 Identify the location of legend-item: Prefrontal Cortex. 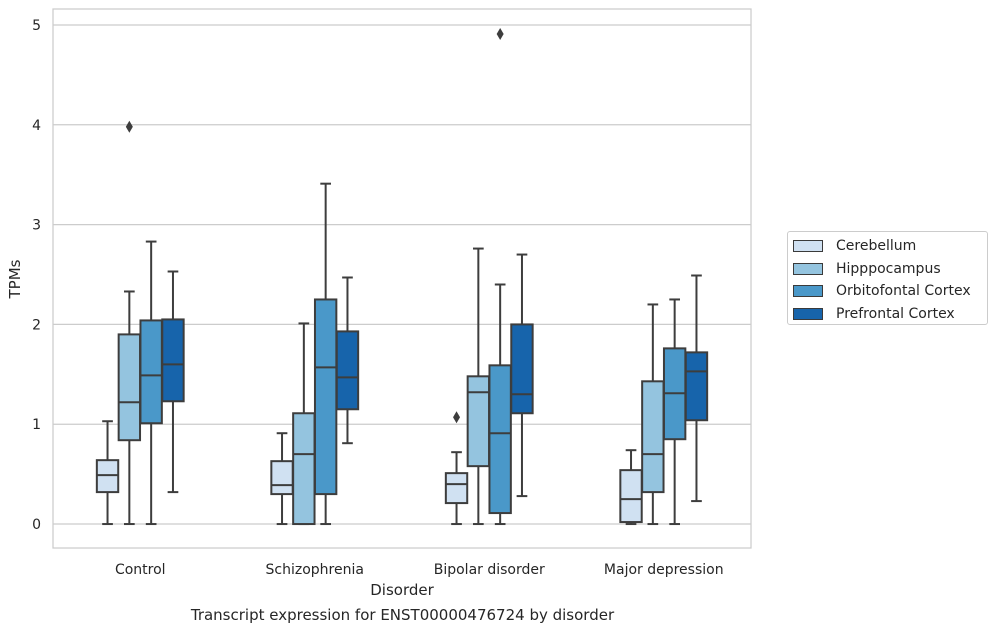
(874, 314).